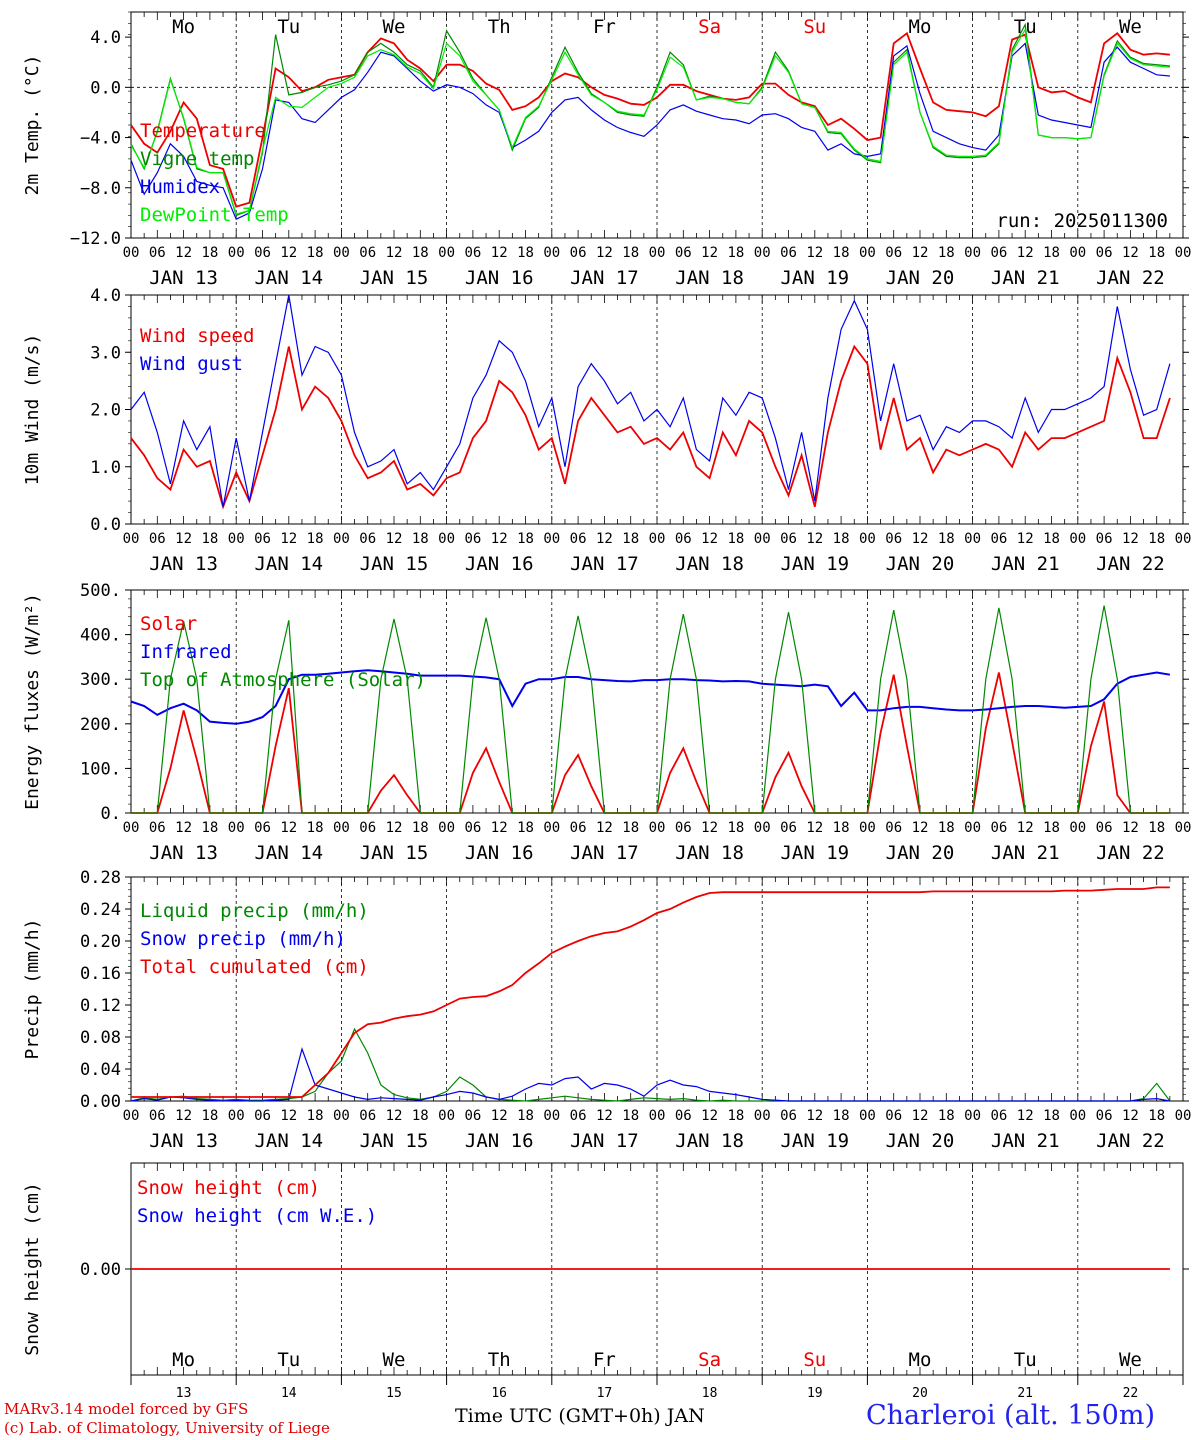 The width and height of the screenshot is (1194, 1440). Describe the element at coordinates (183, 853) in the screenshot. I see `date-label: JAN 13` at that location.